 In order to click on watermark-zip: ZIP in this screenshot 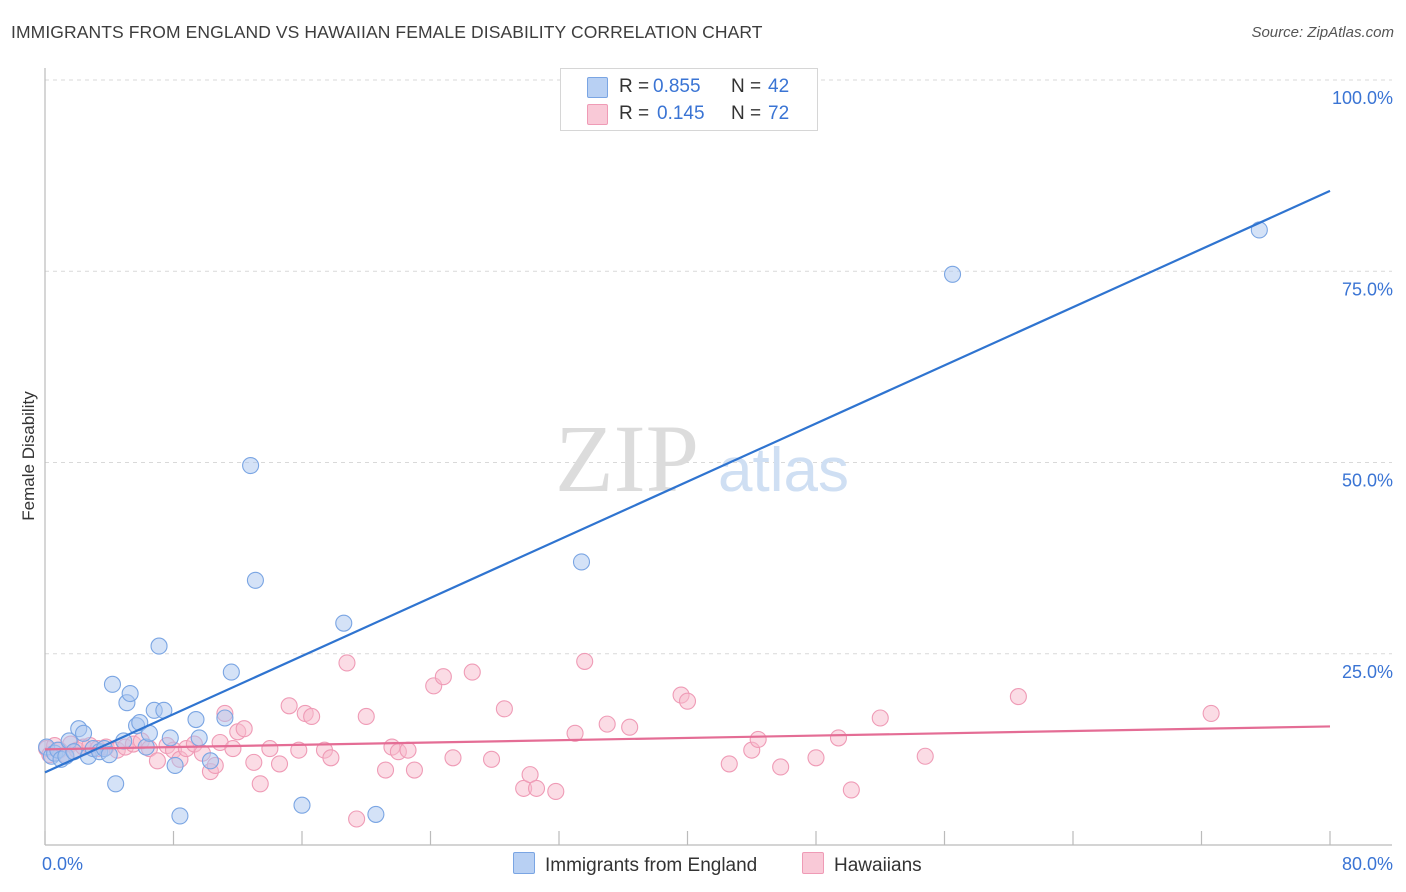, I will do `click(627, 458)`.